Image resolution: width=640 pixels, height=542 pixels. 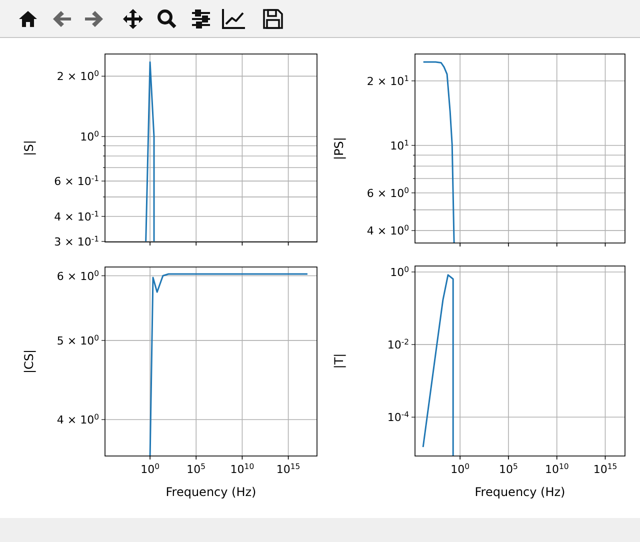 I want to click on y-axis-title: |T|, so click(x=339, y=361).